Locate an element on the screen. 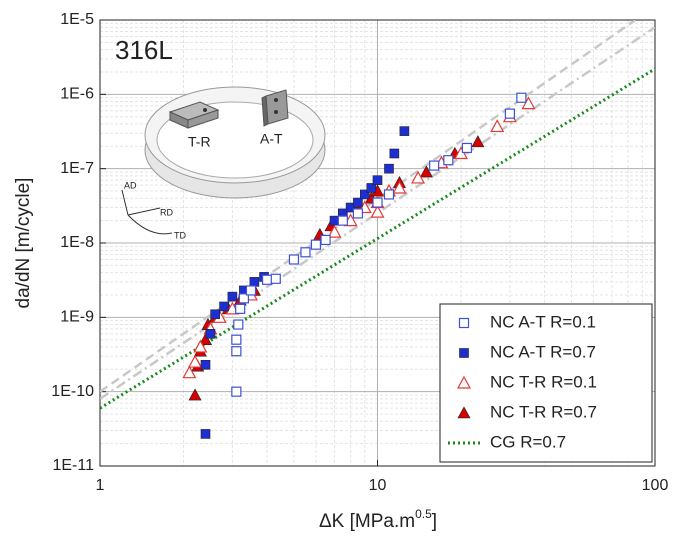  x-axis-label: ΔK [MPa.m0.5] is located at coordinates (378, 519).